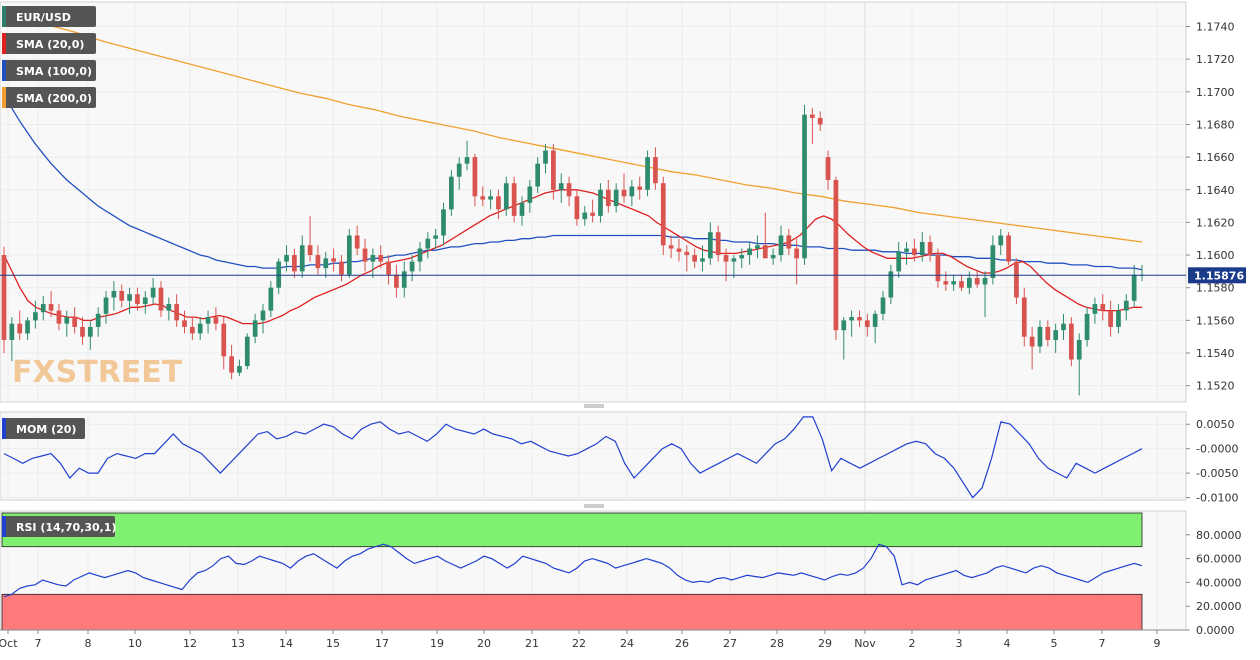 The width and height of the screenshot is (1260, 660). What do you see at coordinates (97, 372) in the screenshot?
I see `fxstreet-watermark: FXSTREET` at bounding box center [97, 372].